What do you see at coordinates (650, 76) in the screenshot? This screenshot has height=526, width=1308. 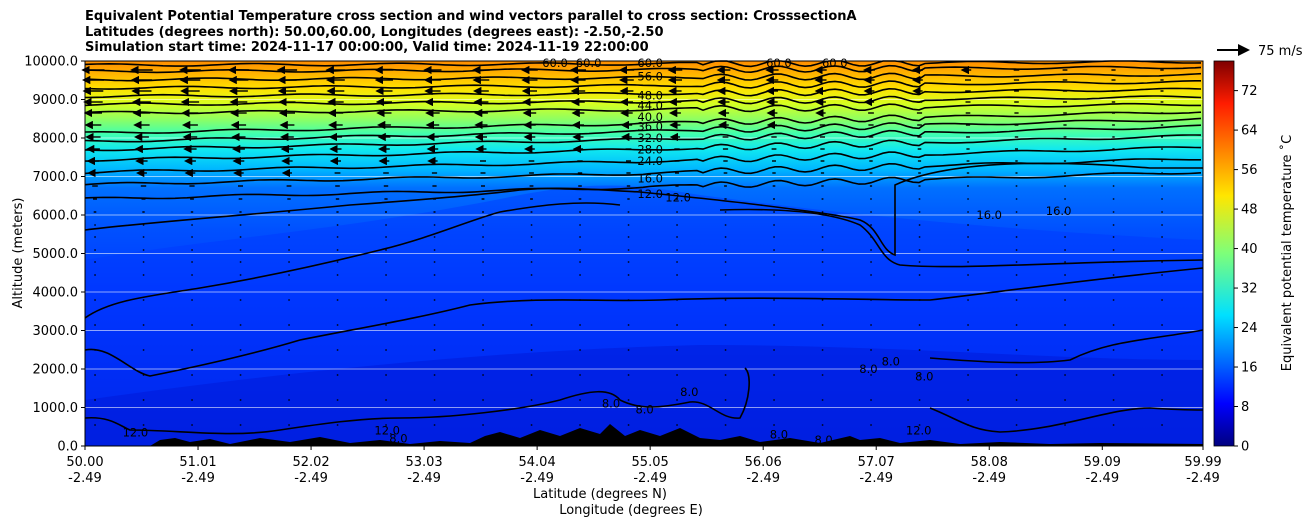 I see `contour-label: 56.0` at bounding box center [650, 76].